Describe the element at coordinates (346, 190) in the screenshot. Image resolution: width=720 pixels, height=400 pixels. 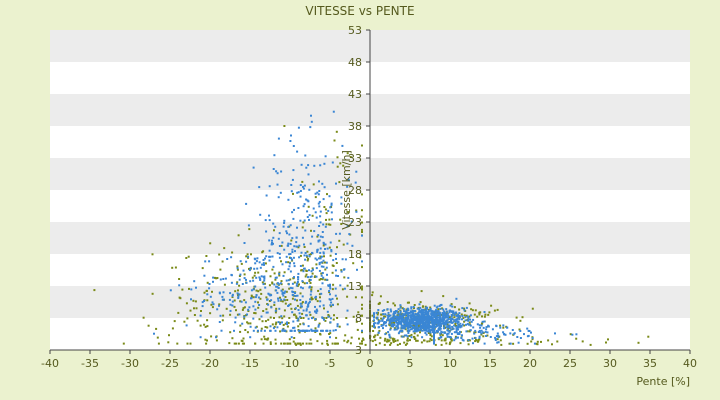
I see `y-axis-label: Vitesse [km/h]` at that location.